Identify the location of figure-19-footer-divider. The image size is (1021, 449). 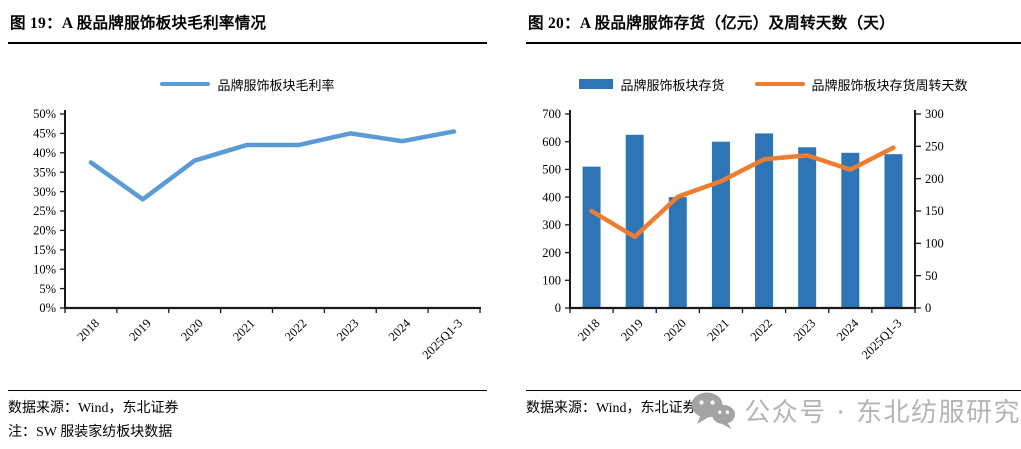
(247, 390).